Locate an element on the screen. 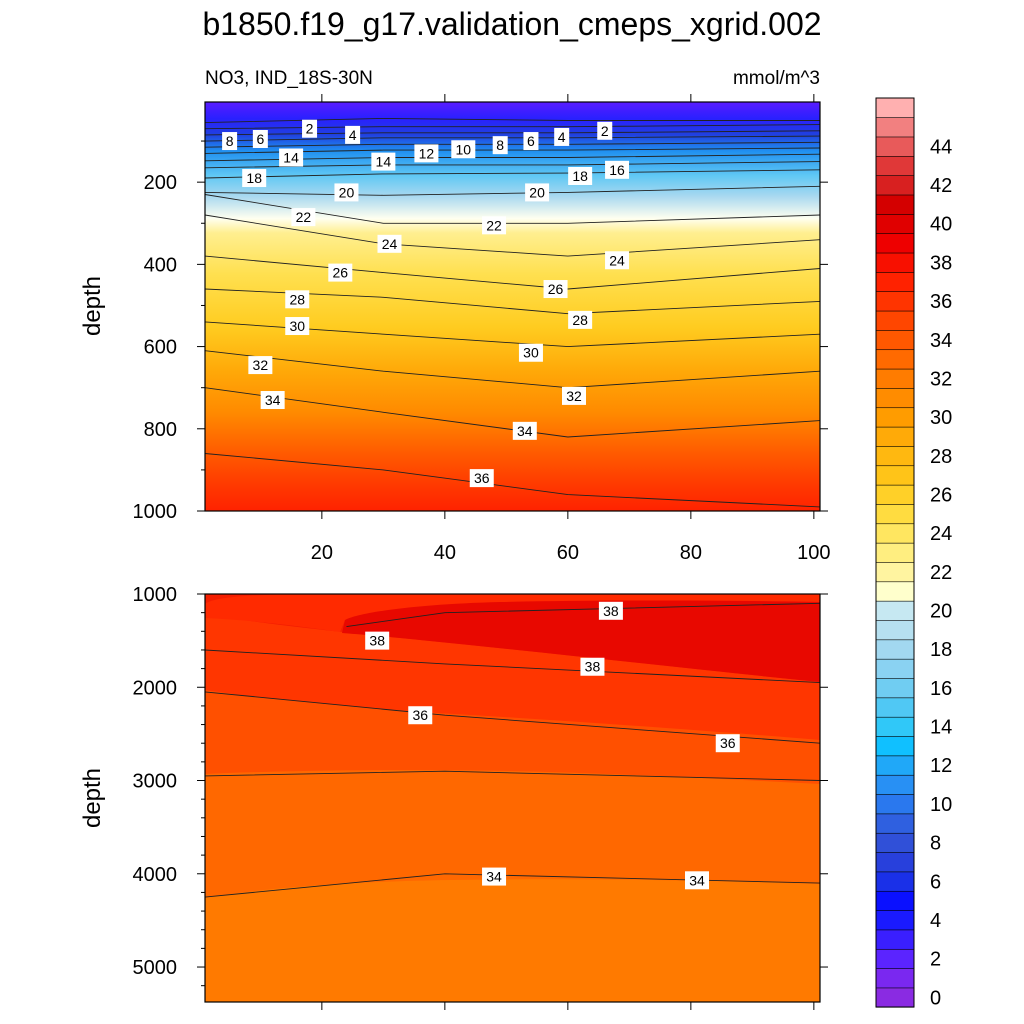 This screenshot has height=1024, width=1024. colorbar-tick-label: 20 is located at coordinates (941, 612).